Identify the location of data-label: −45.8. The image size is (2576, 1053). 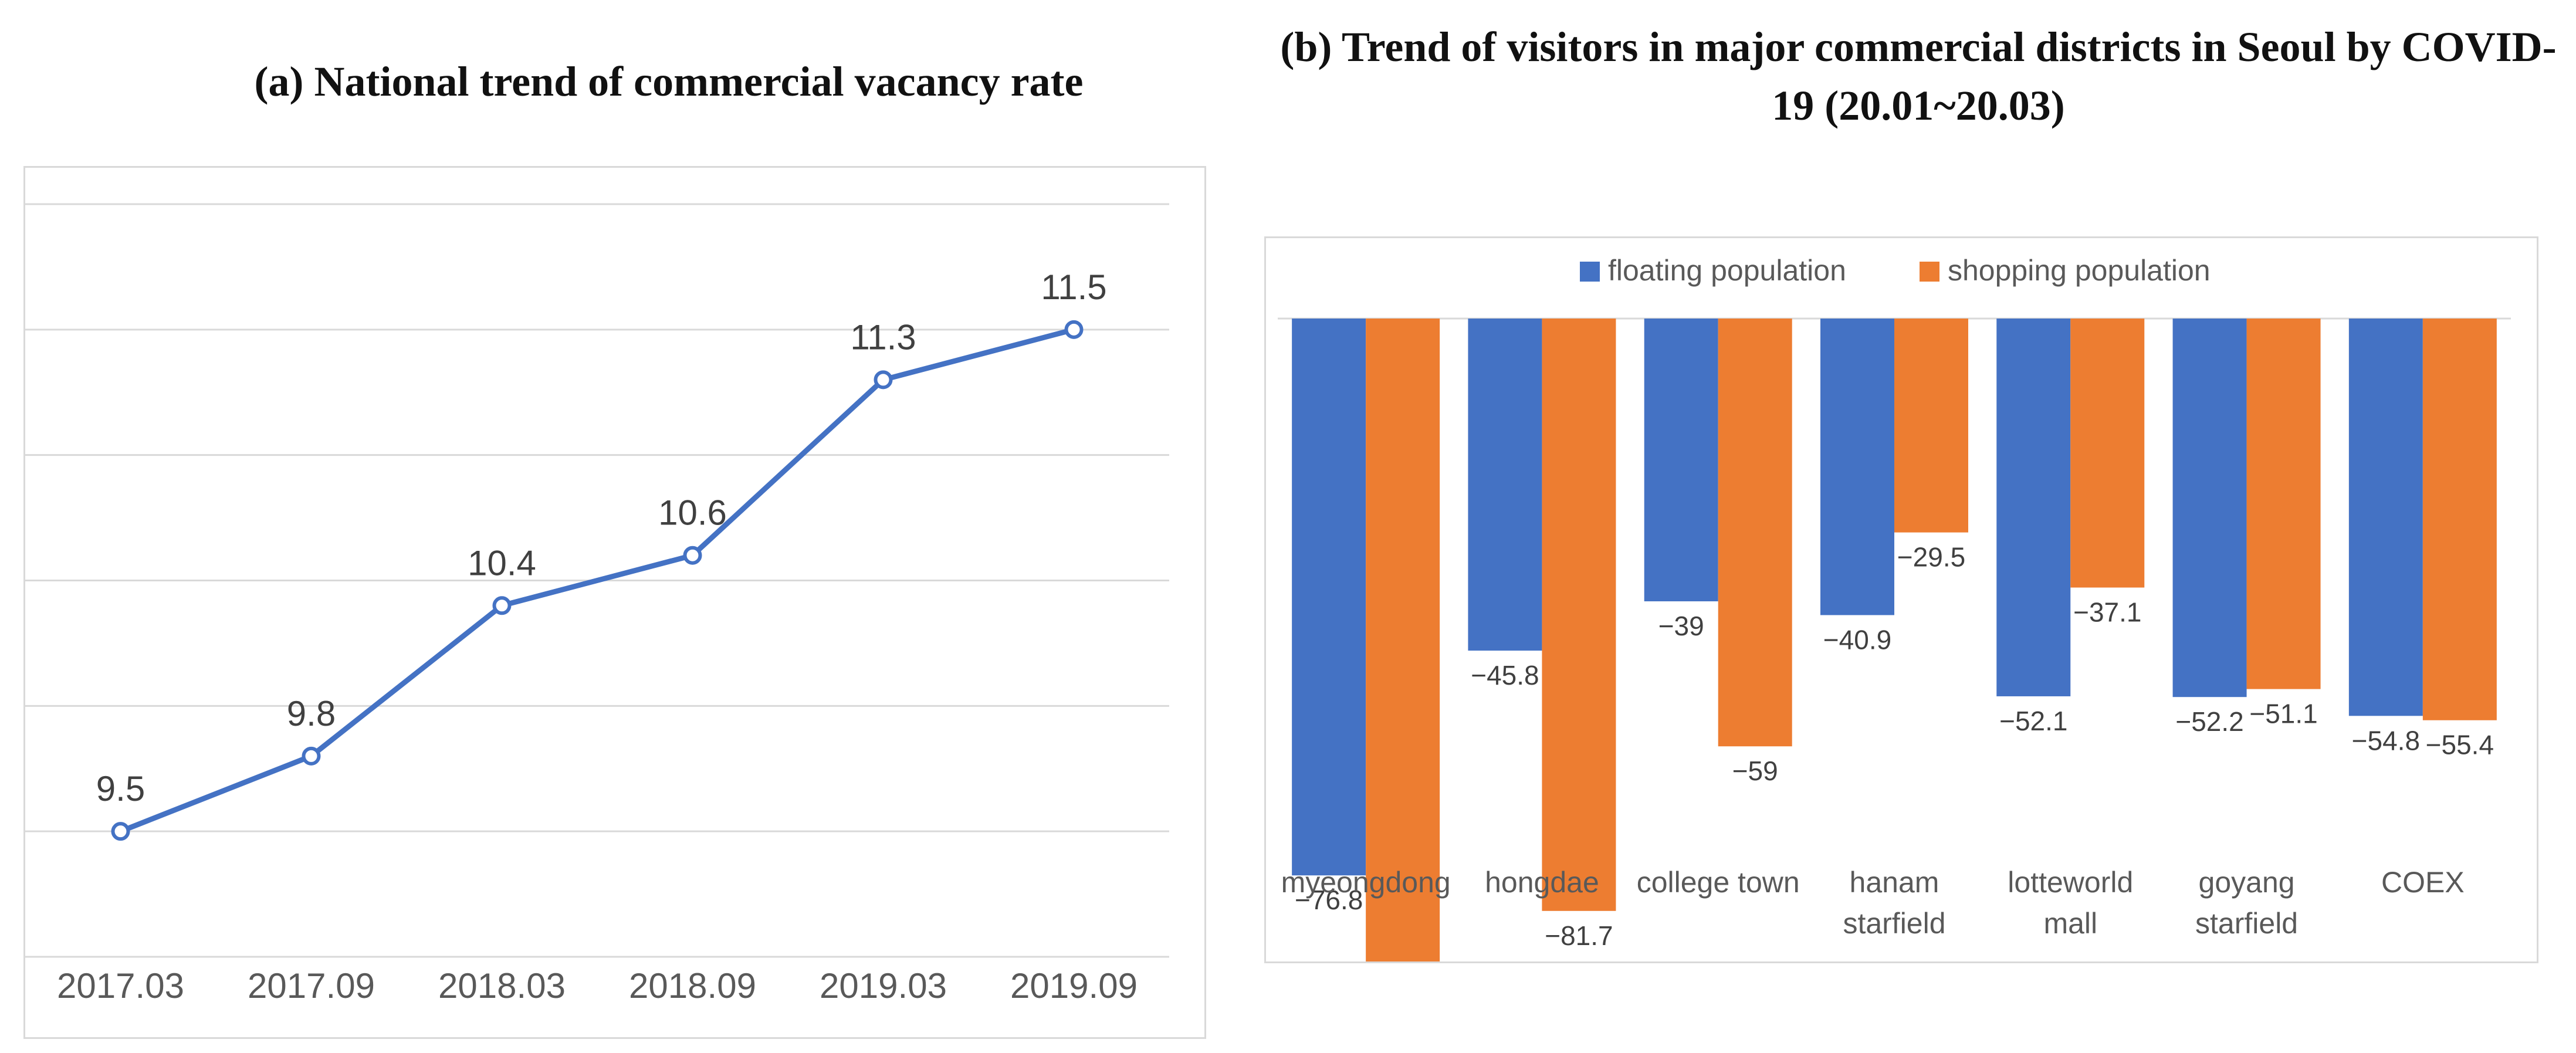
(1505, 675).